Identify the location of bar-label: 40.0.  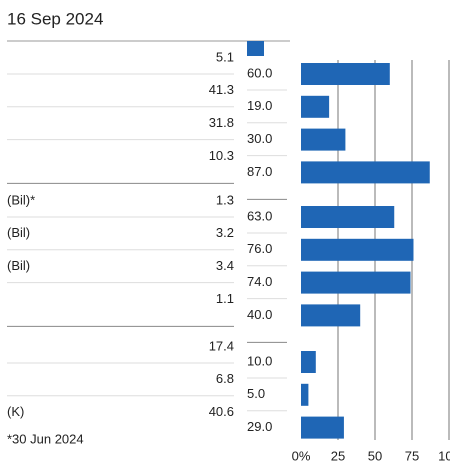
(259, 314).